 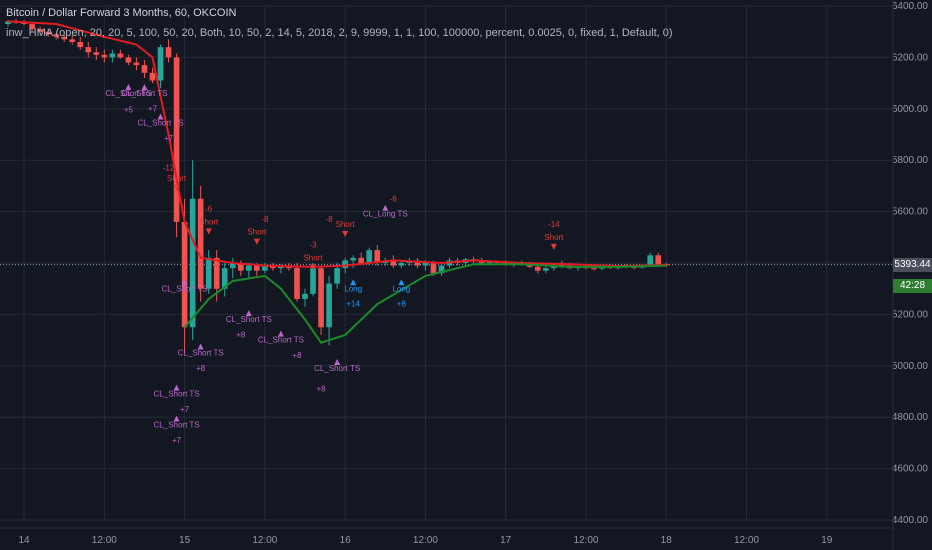 I want to click on x-tick-label: 15, so click(x=185, y=540).